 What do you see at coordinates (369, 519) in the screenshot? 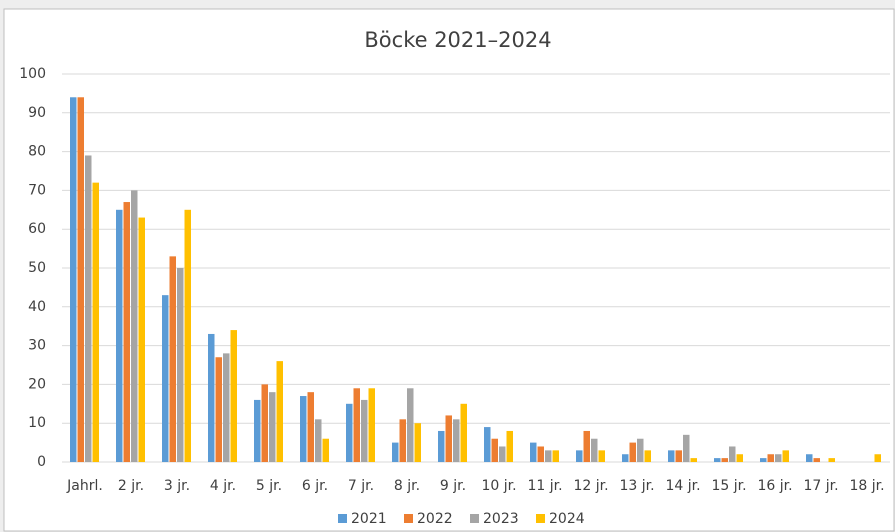
I see `legend-label: 2021` at bounding box center [369, 519].